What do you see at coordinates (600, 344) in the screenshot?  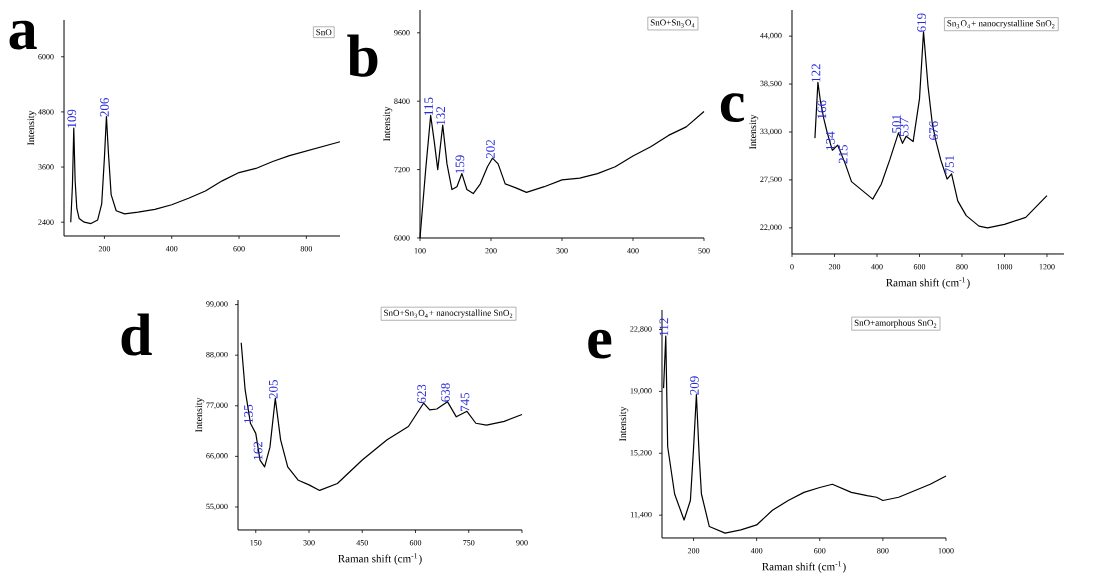 I see `chart-title: e` at bounding box center [600, 344].